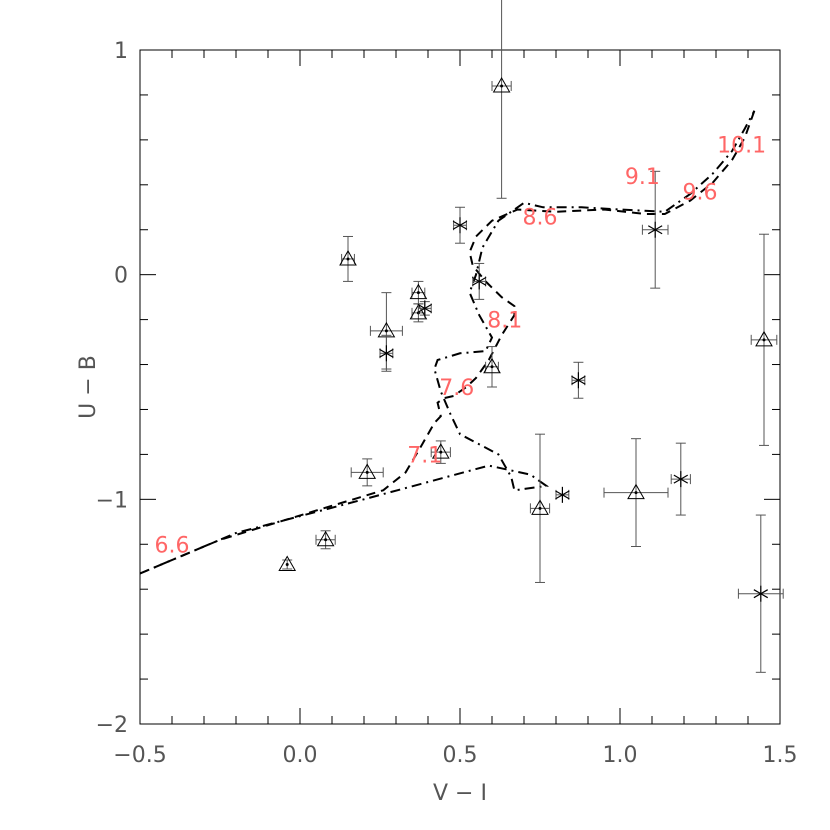 The height and width of the screenshot is (830, 830). What do you see at coordinates (741, 145) in the screenshot?
I see `age-label: 10.1` at bounding box center [741, 145].